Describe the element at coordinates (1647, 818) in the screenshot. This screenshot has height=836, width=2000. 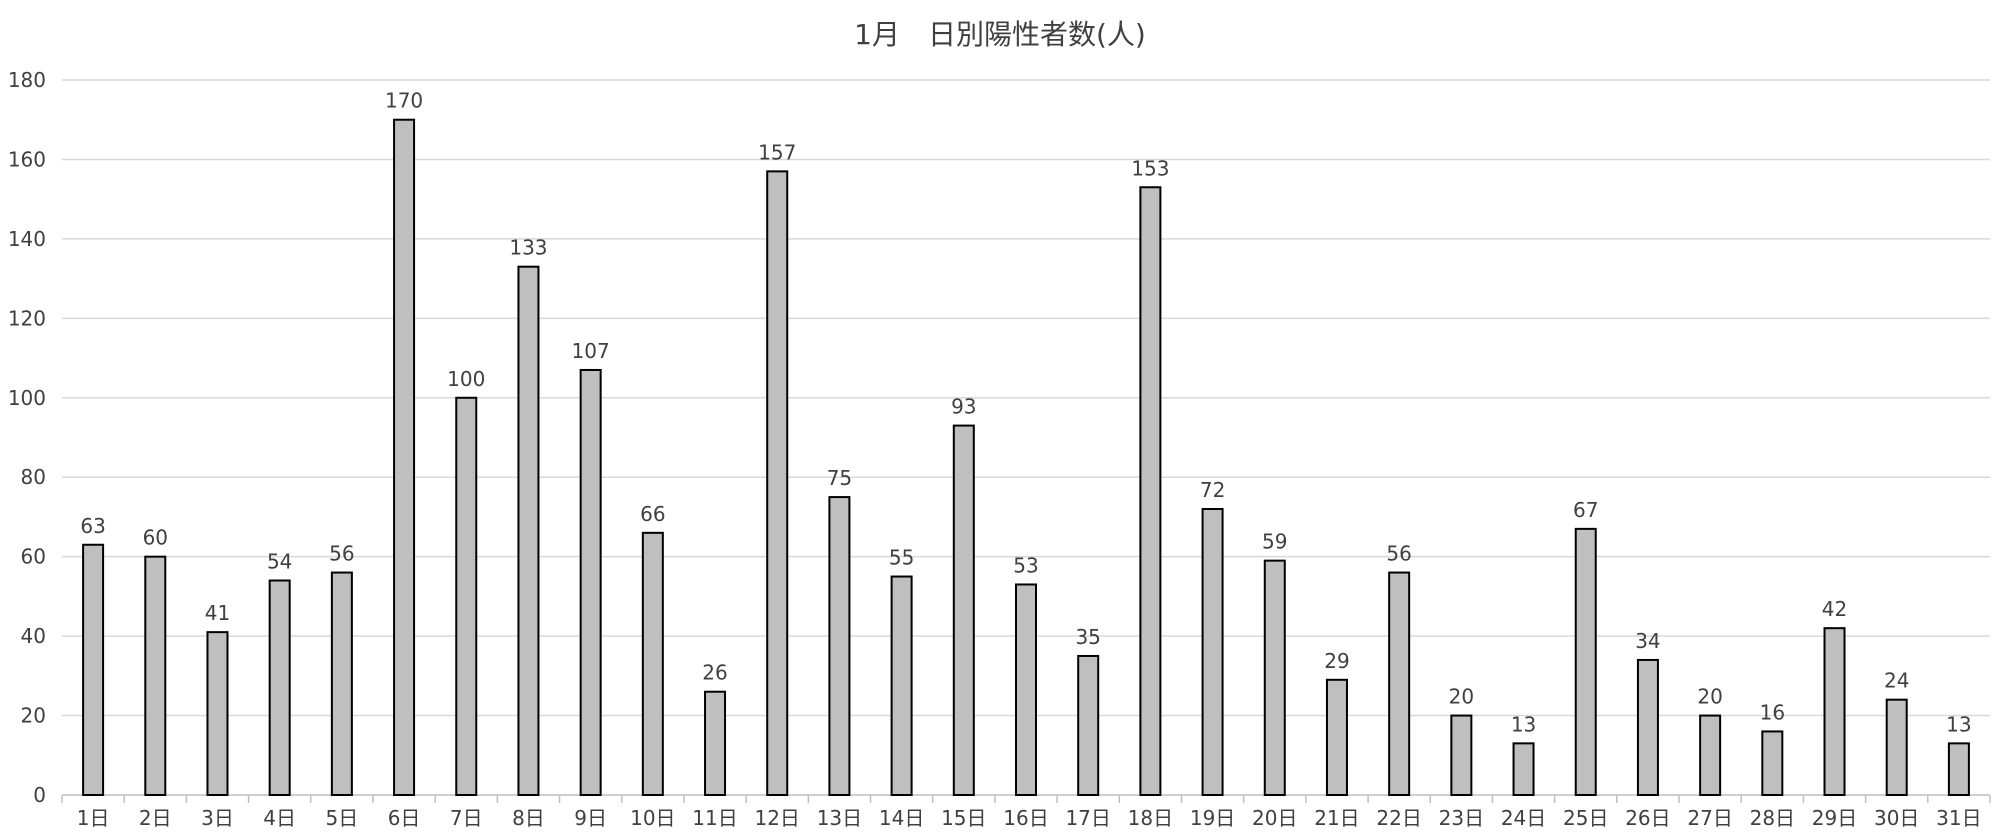
I see `x-tick-label: 26日` at that location.